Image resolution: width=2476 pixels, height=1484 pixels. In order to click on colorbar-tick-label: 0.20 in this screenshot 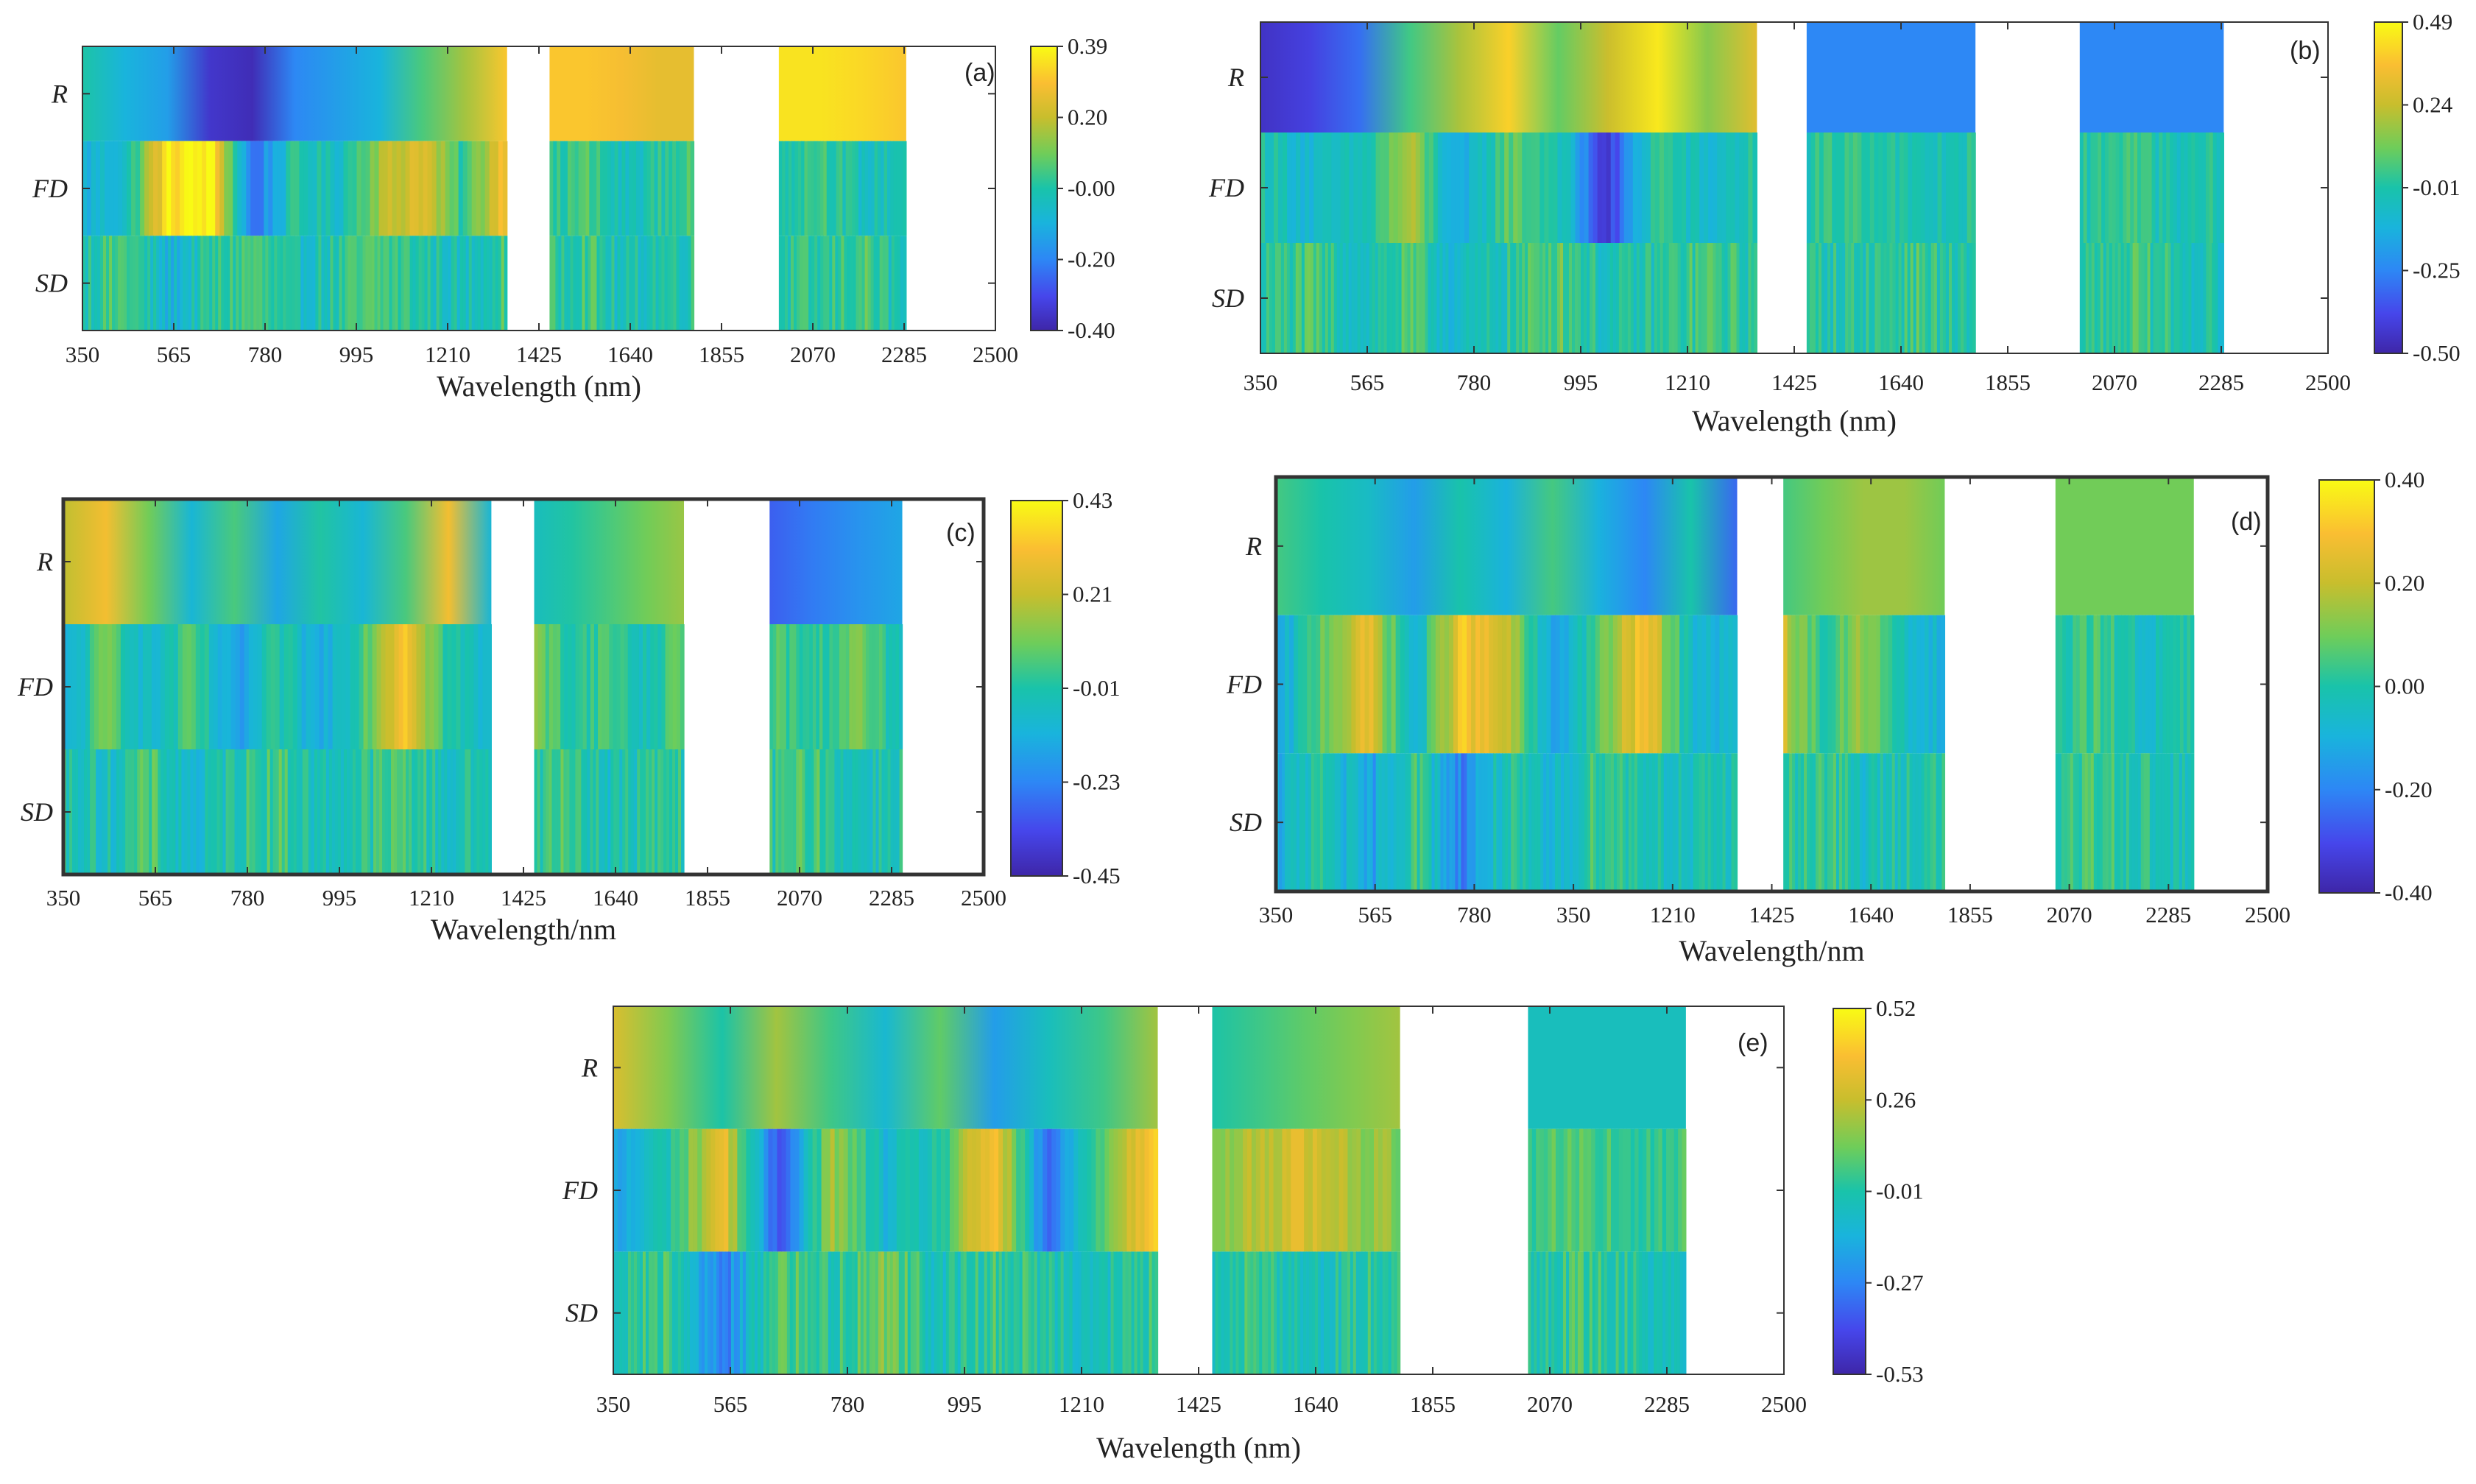, I will do `click(2404, 583)`.